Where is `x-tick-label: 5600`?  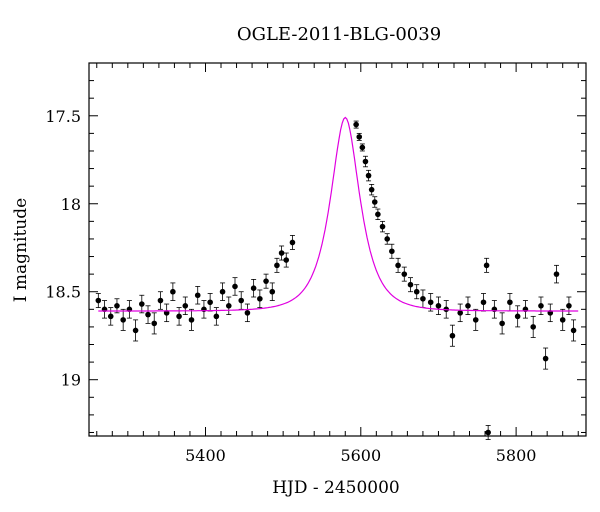
x-tick-label: 5600 is located at coordinates (360, 455).